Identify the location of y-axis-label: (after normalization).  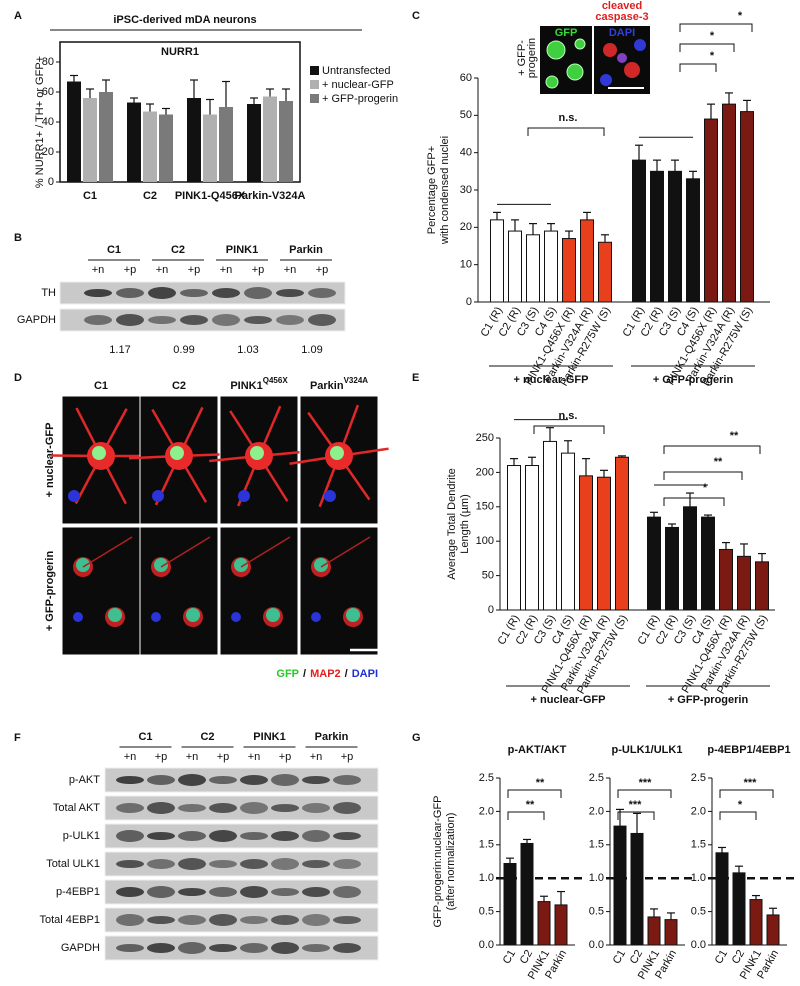
(451, 862).